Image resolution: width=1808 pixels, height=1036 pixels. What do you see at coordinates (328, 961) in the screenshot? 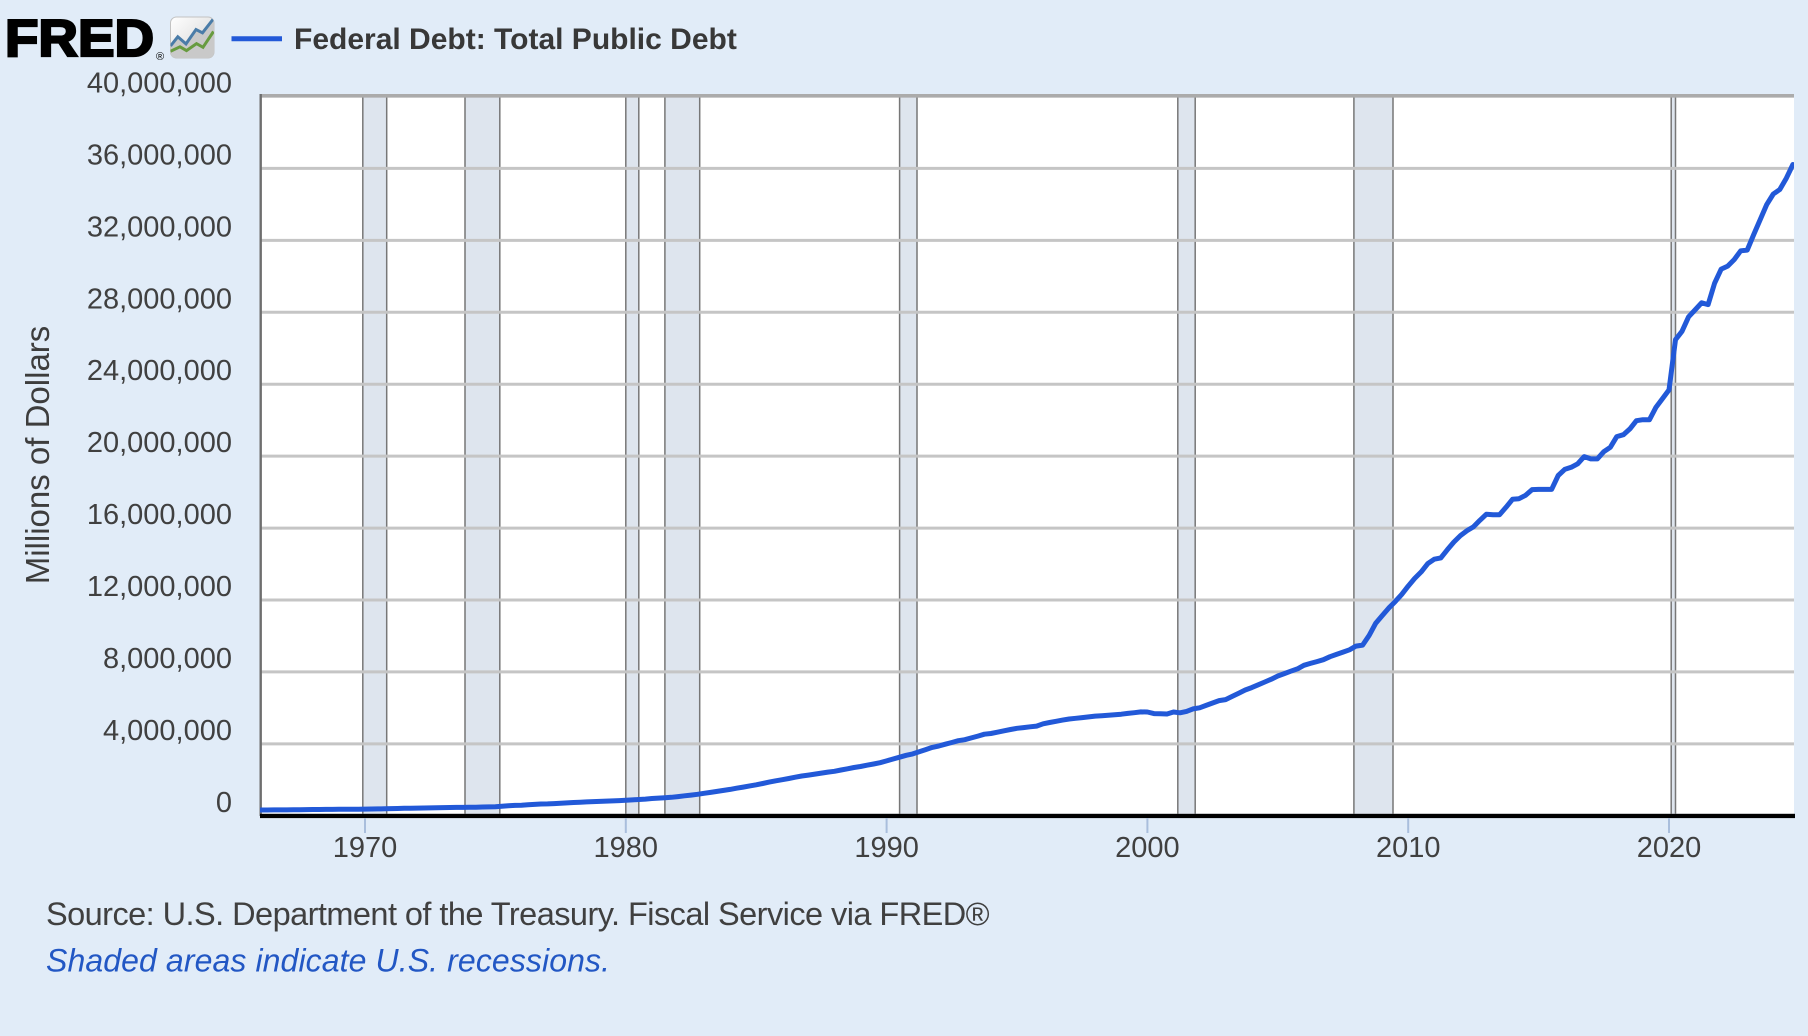
I see `svg-text:Shaded areas indicate U.S. rec: Shaded areas indicate U.S. recessions.` at bounding box center [328, 961].